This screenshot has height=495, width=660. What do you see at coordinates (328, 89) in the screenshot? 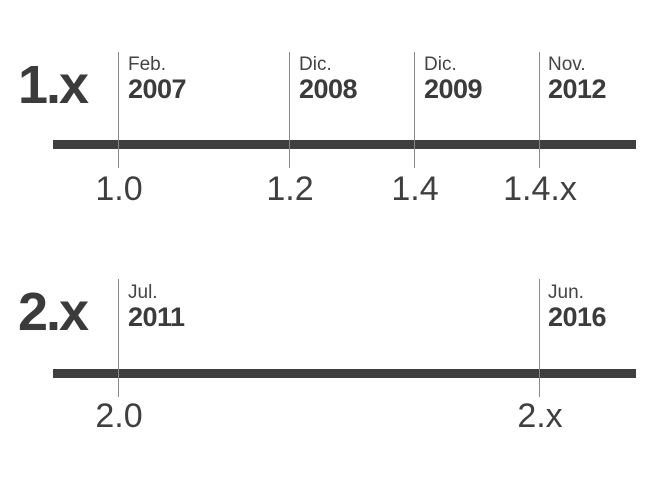
I see `milestone-year: 2008` at bounding box center [328, 89].